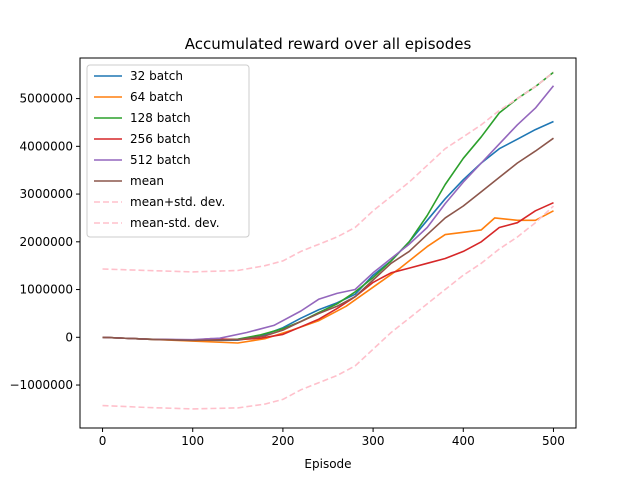  Describe the element at coordinates (463, 441) in the screenshot. I see `x-tick-label: 400` at that location.